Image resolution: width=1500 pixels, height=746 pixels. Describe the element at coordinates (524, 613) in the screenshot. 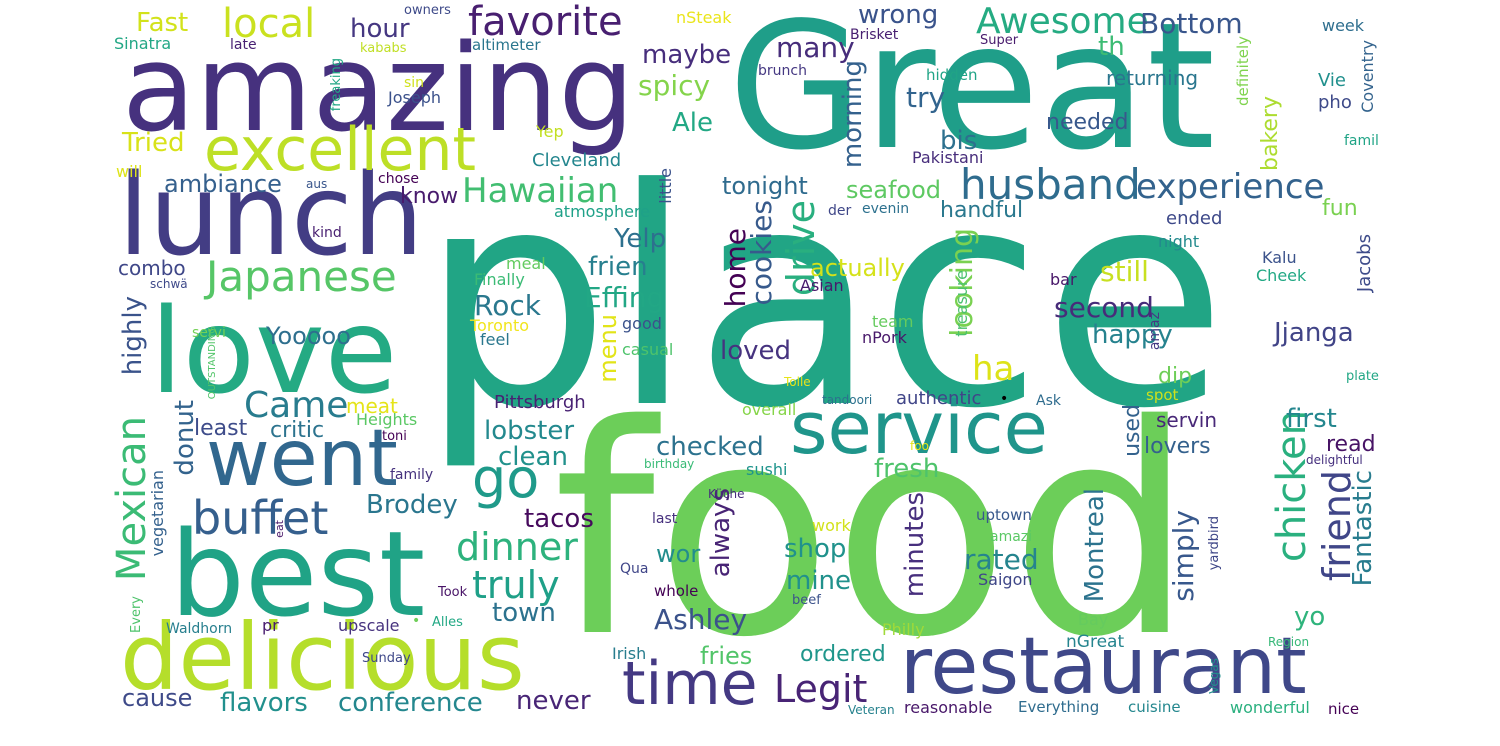

I see `word-town: town` at that location.